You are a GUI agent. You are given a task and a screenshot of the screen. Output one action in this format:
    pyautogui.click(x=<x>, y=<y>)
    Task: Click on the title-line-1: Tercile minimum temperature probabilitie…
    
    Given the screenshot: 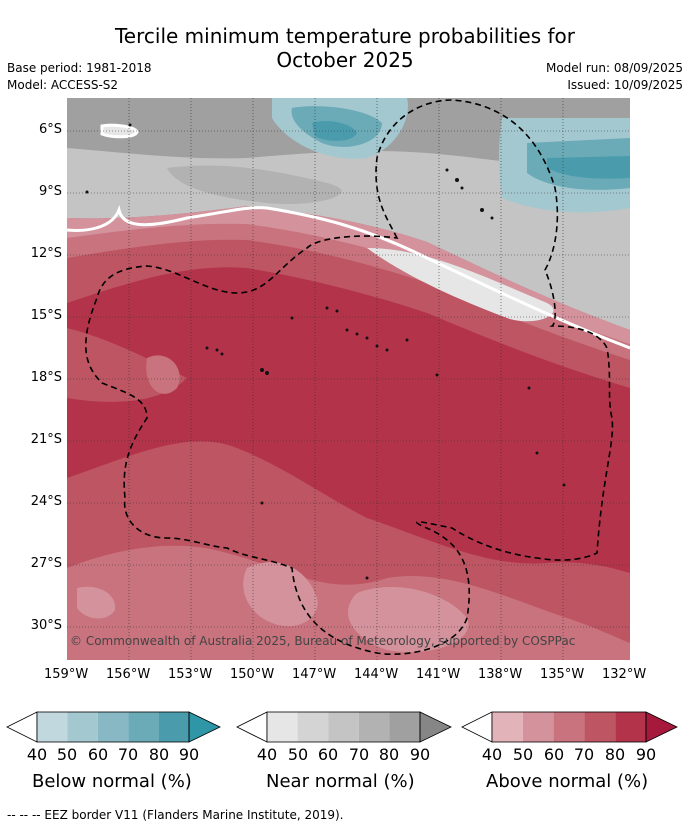 What is the action you would take?
    pyautogui.click(x=345, y=36)
    